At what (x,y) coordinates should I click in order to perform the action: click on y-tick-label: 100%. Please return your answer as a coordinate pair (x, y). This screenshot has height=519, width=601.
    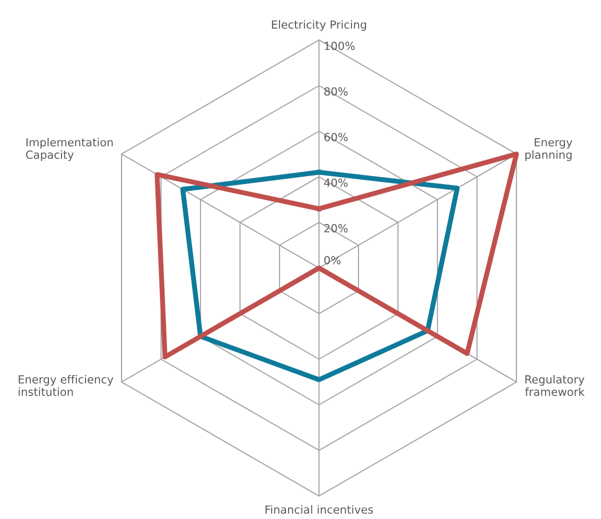
    Looking at the image, I should click on (339, 46).